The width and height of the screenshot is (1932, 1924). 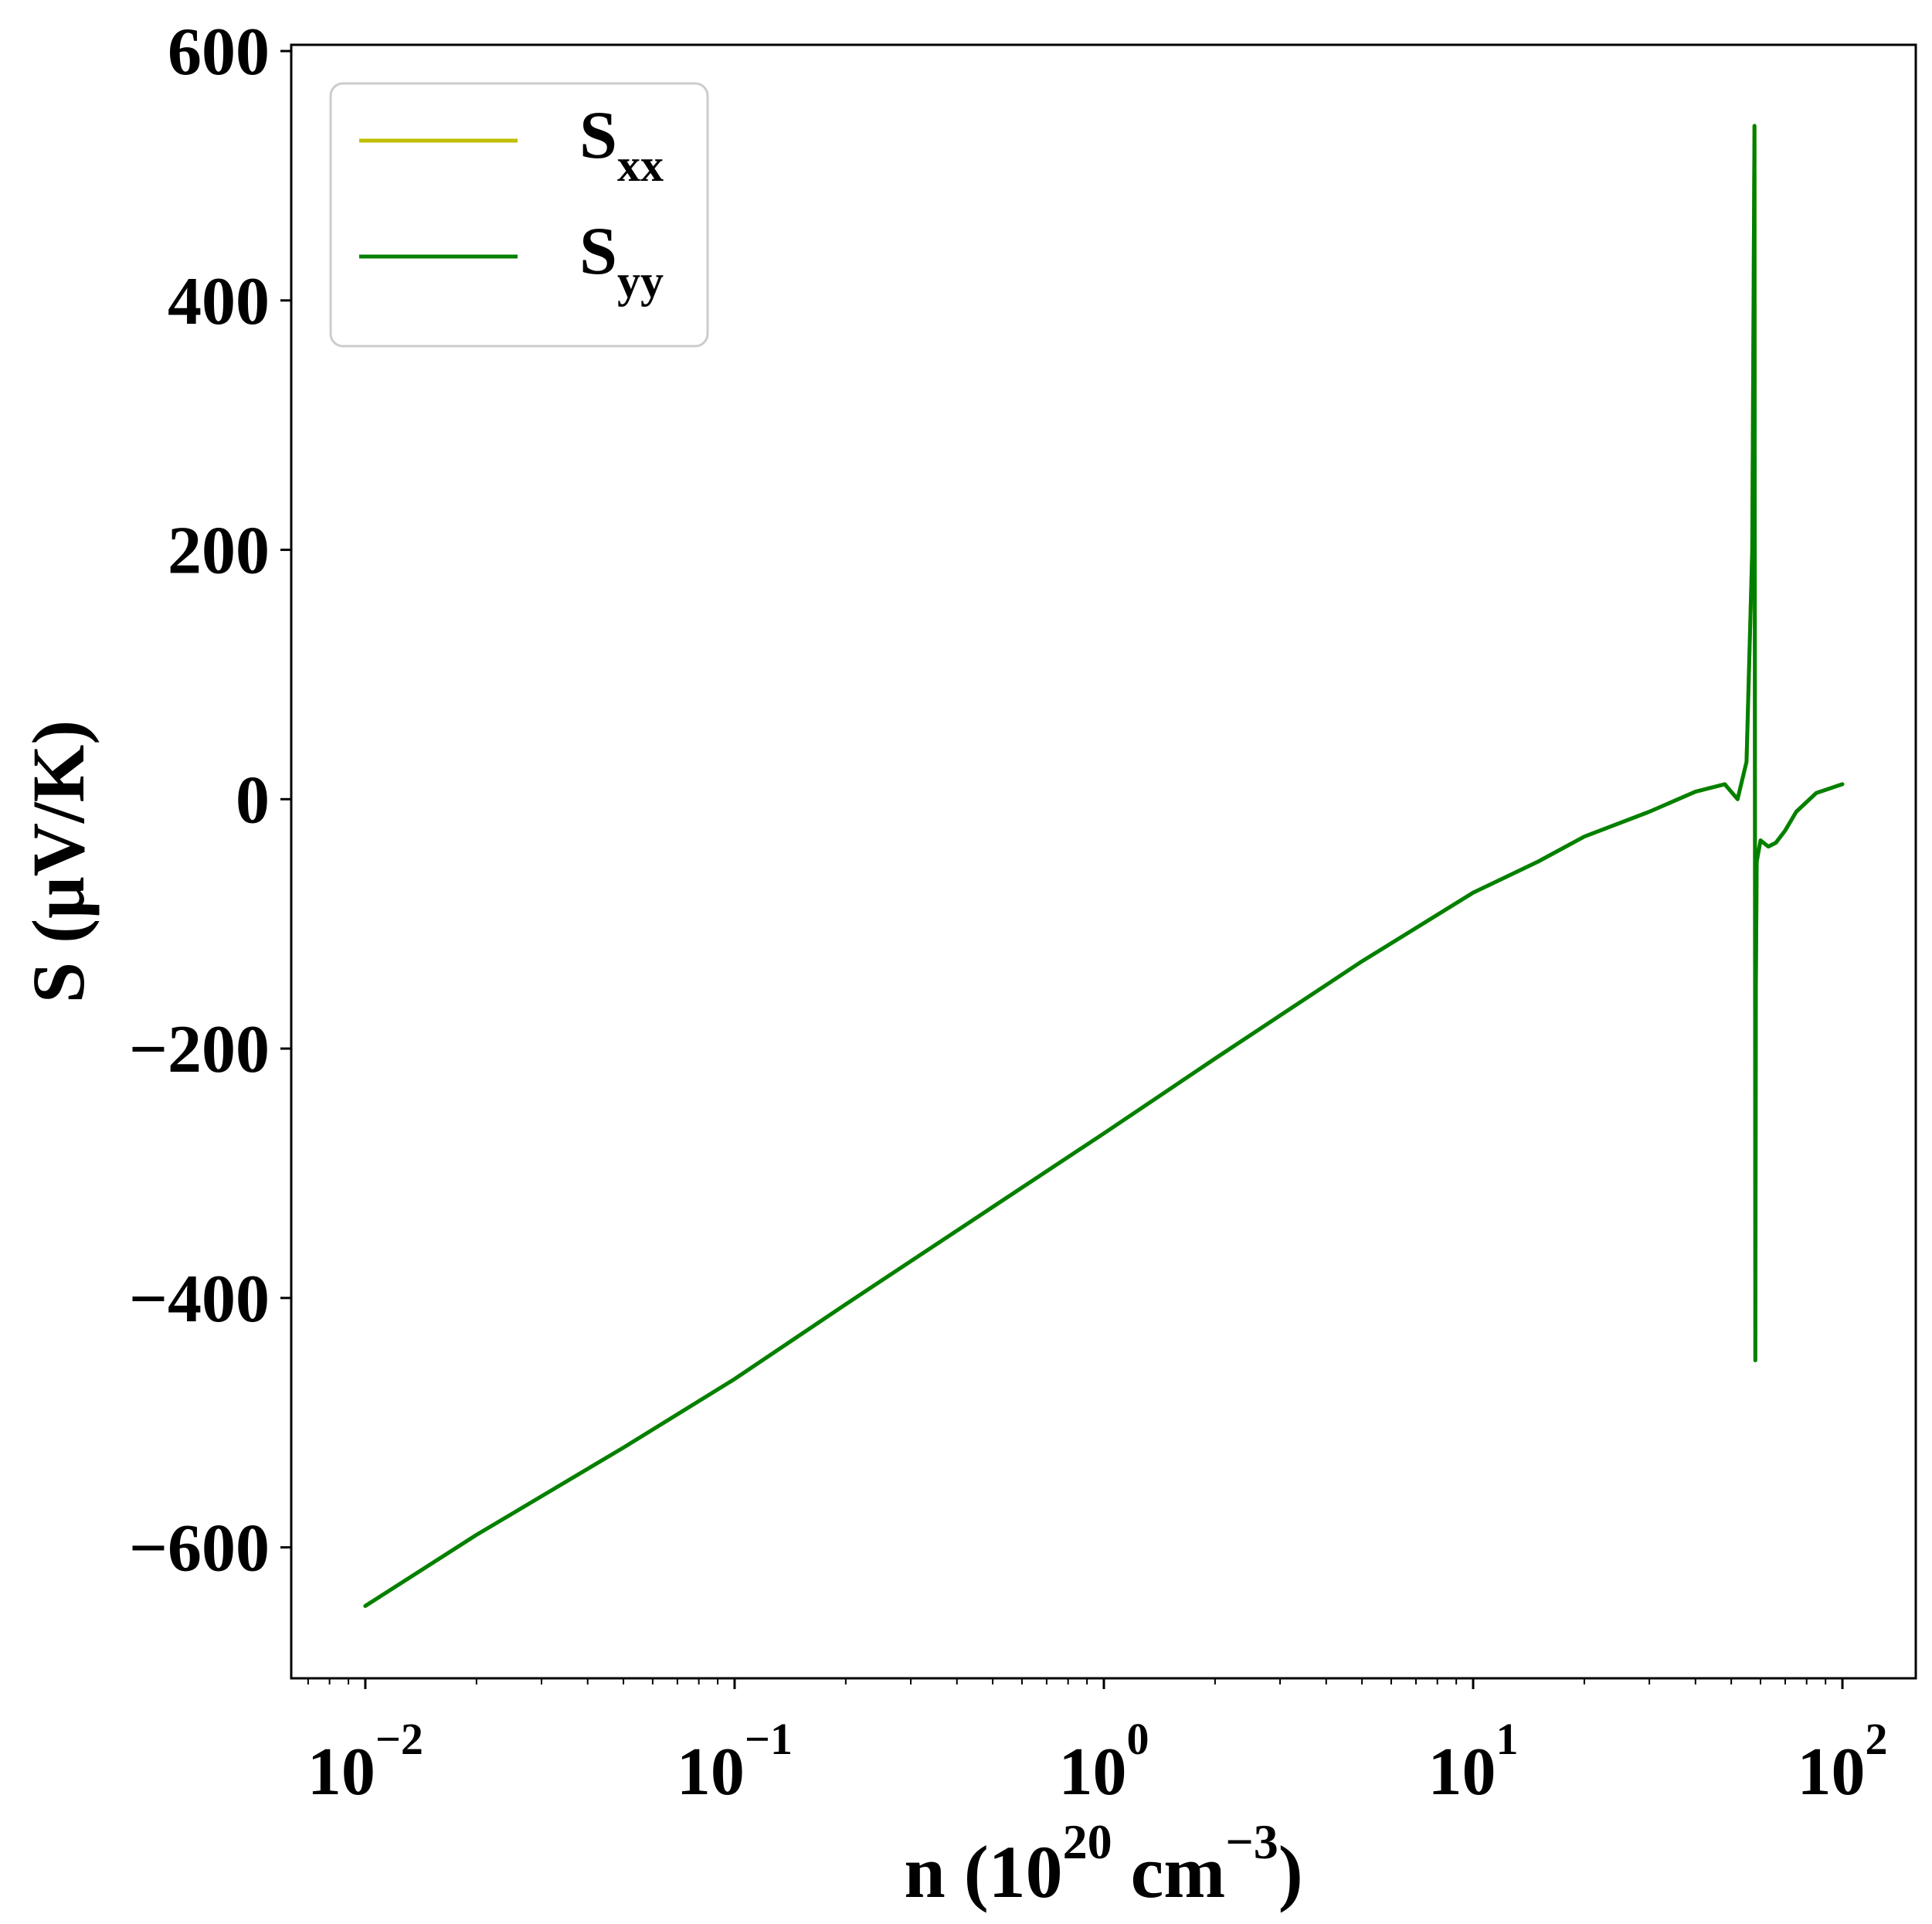 I want to click on y-axis-label: S (μV/K), so click(x=59, y=861).